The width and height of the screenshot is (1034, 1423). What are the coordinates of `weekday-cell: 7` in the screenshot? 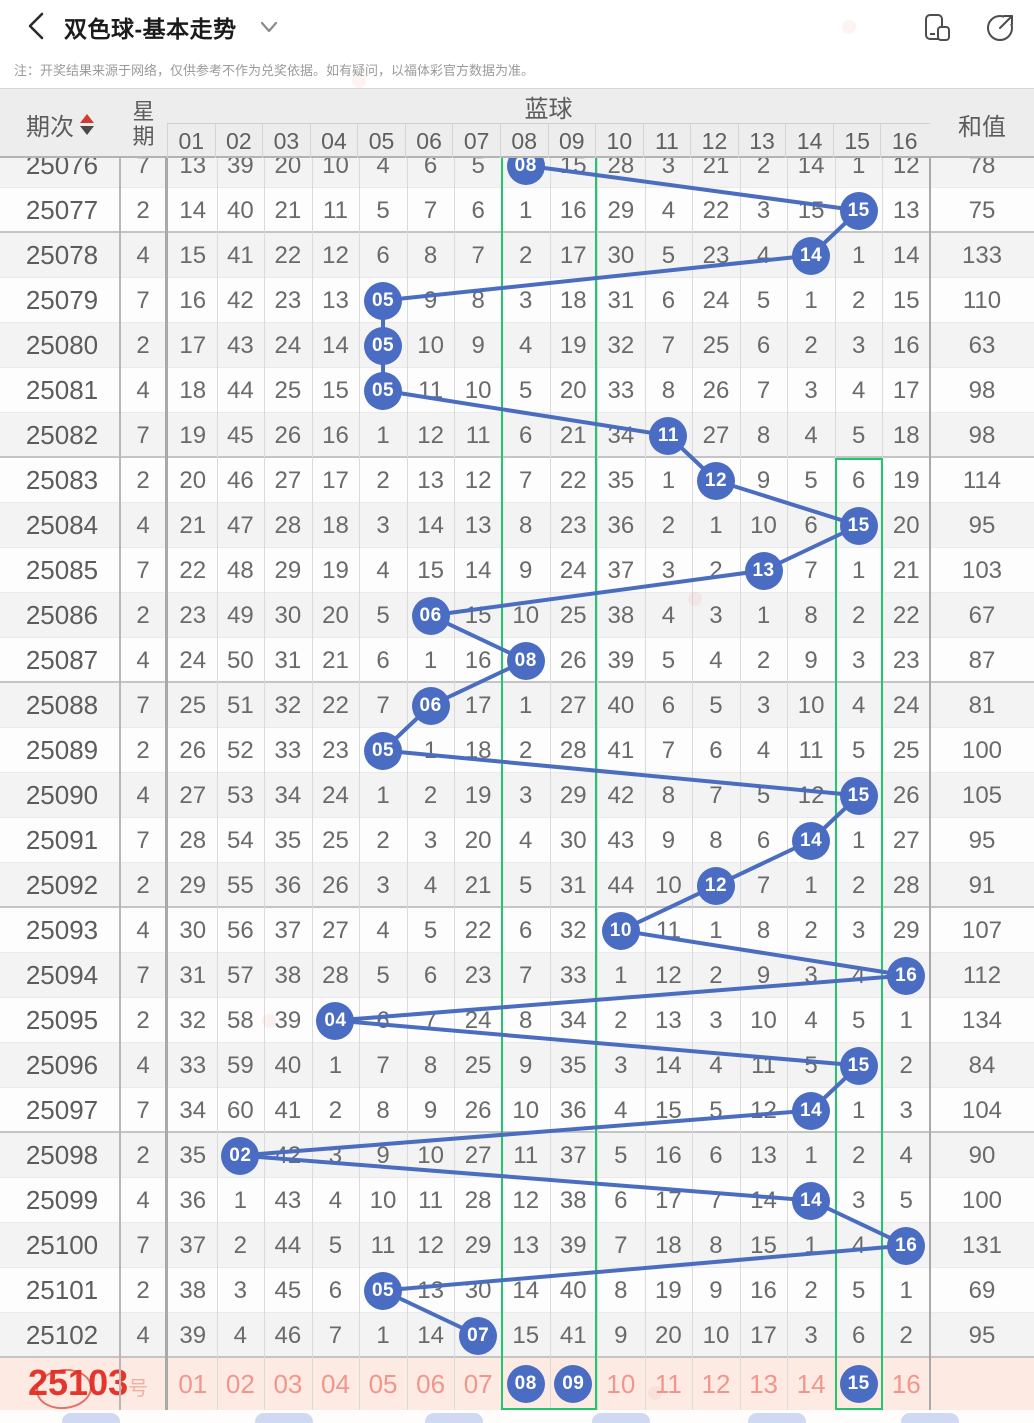 It's located at (143, 1245).